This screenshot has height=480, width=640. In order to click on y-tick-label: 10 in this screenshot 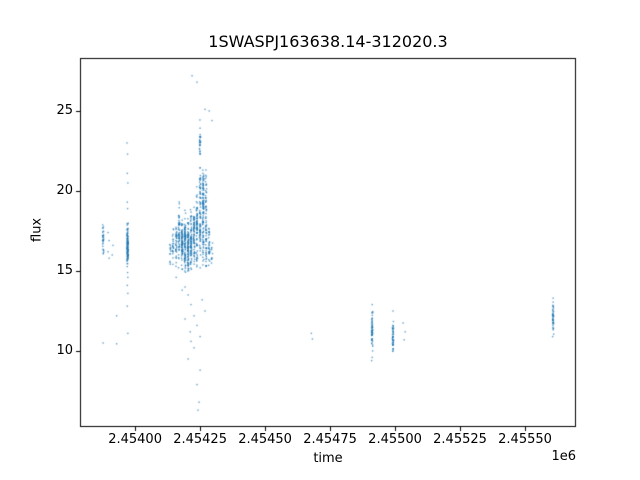, I will do `click(64, 350)`.